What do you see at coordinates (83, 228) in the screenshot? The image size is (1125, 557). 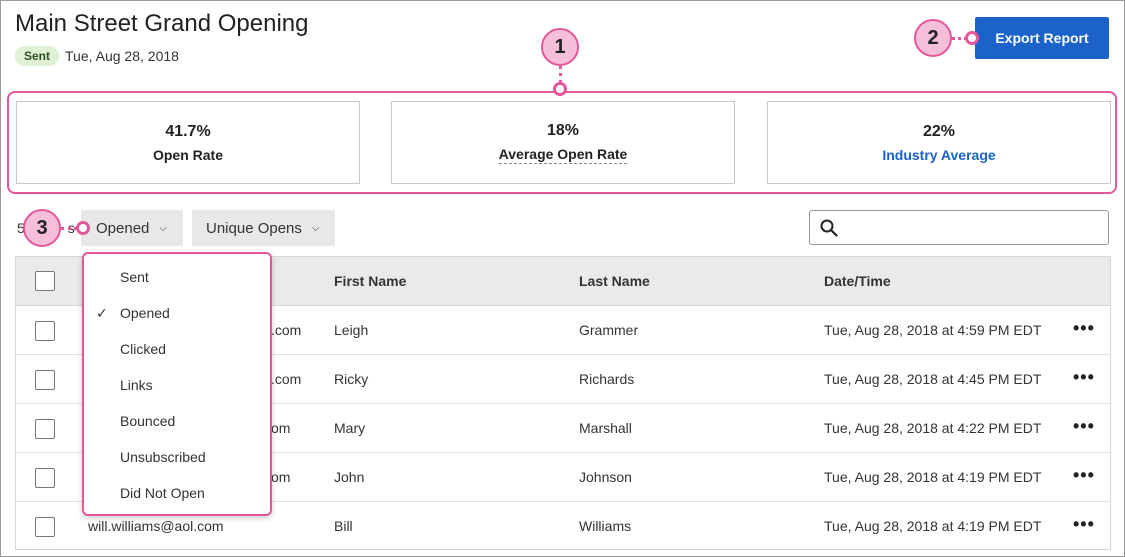 I see `callout-3-dot` at bounding box center [83, 228].